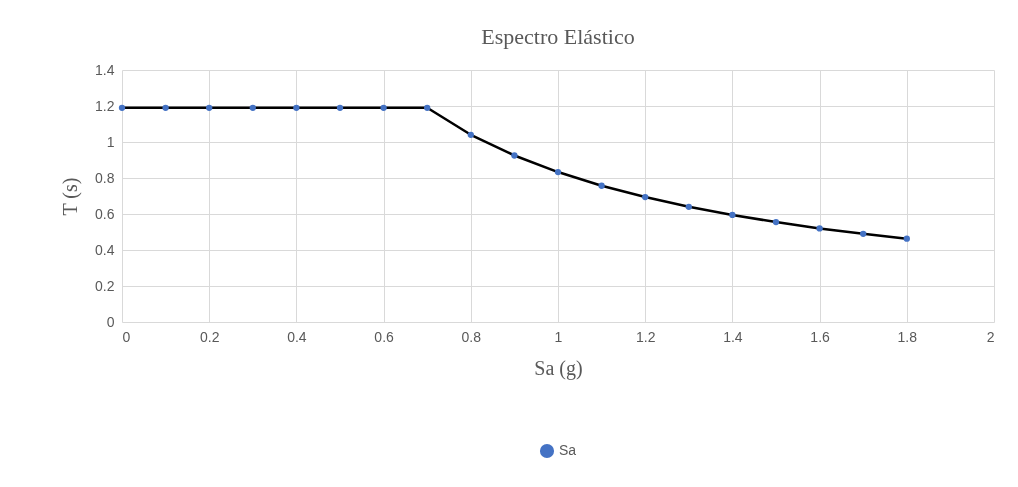 This screenshot has width=1018, height=487. What do you see at coordinates (105, 249) in the screenshot?
I see `y-tick-label: 0.4` at bounding box center [105, 249].